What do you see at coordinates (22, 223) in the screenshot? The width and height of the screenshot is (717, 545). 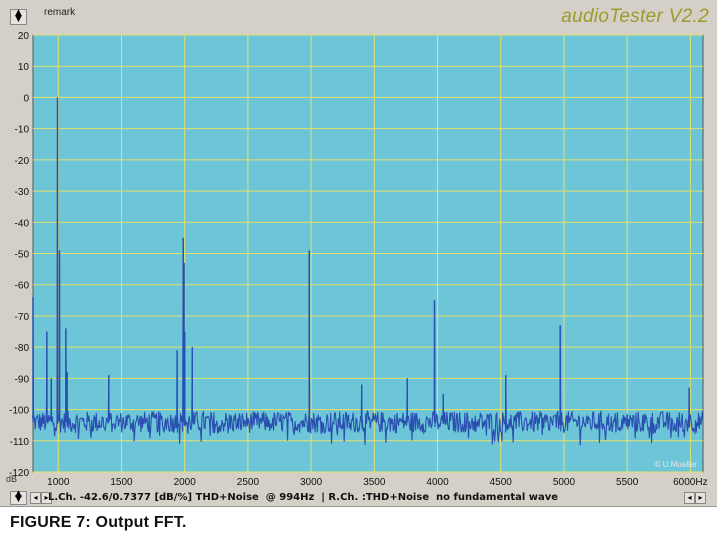 I see `y-tick-label: -40` at bounding box center [22, 223].